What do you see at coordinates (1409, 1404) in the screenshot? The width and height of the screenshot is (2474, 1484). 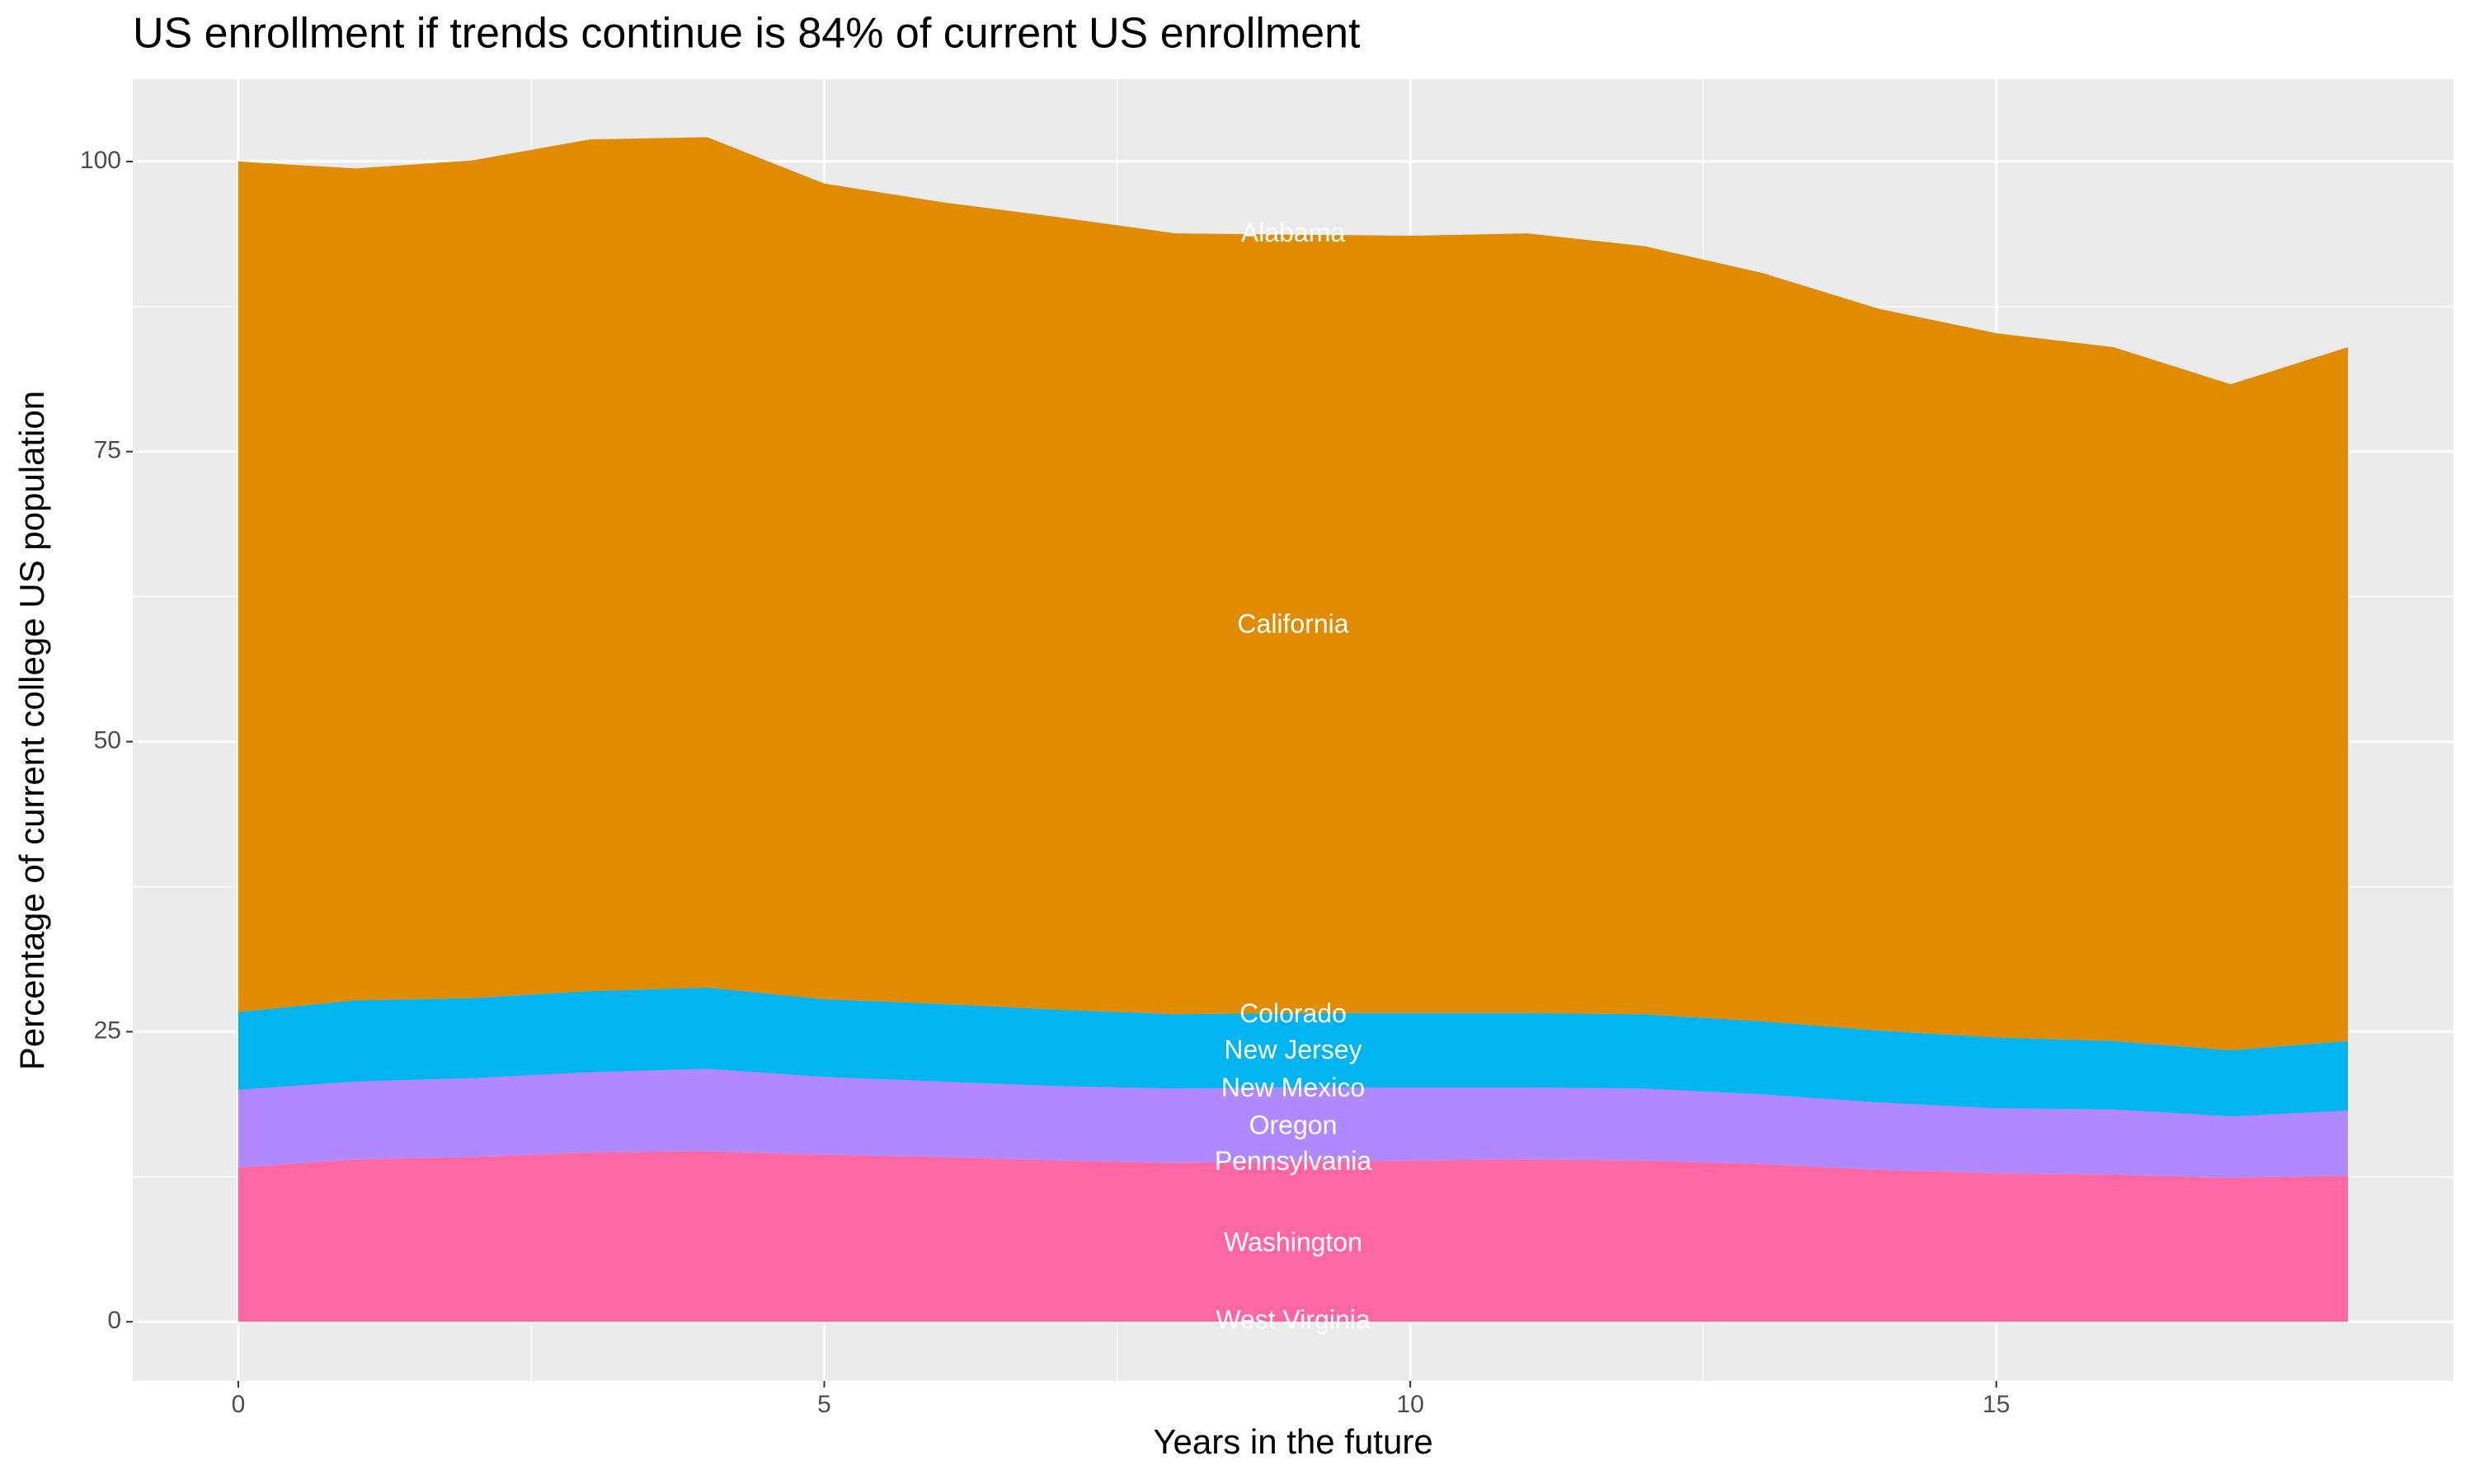 I see `x-tick-label: 10` at bounding box center [1409, 1404].